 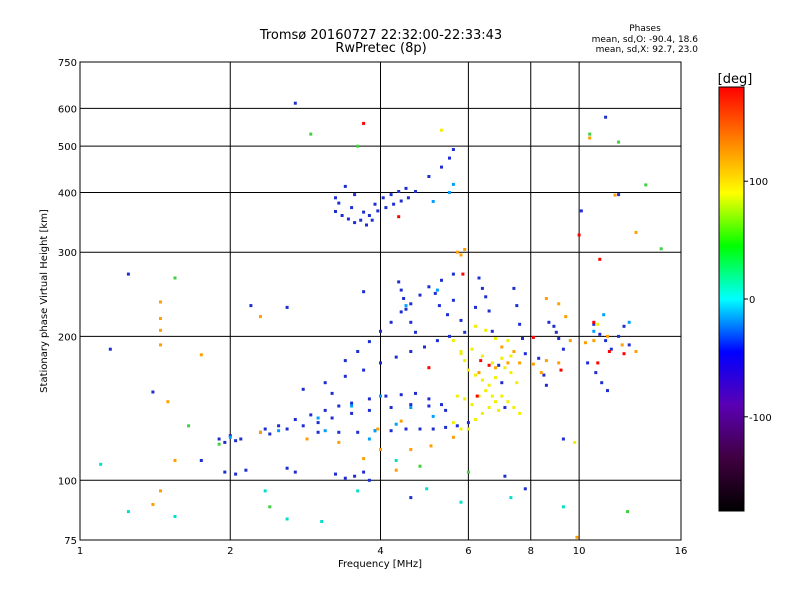 What do you see at coordinates (645, 29) in the screenshot?
I see `phases-heading: Phases` at bounding box center [645, 29].